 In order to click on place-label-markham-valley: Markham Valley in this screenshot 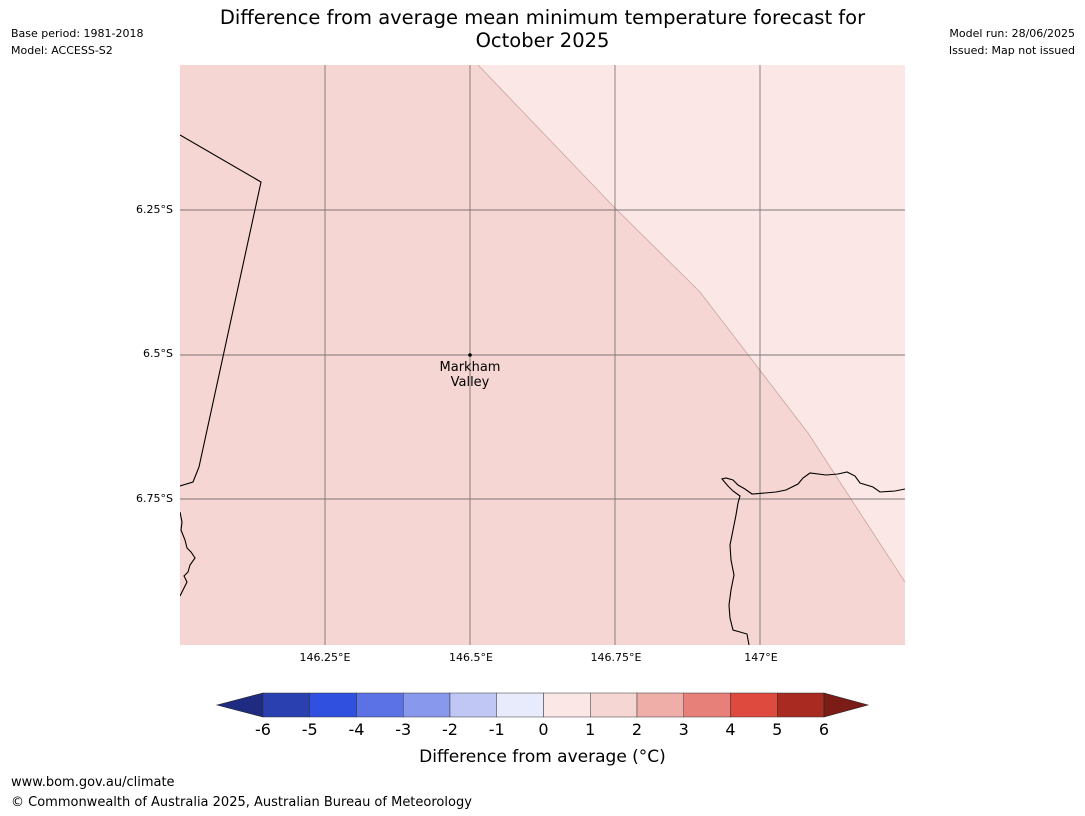, I will do `click(470, 375)`.